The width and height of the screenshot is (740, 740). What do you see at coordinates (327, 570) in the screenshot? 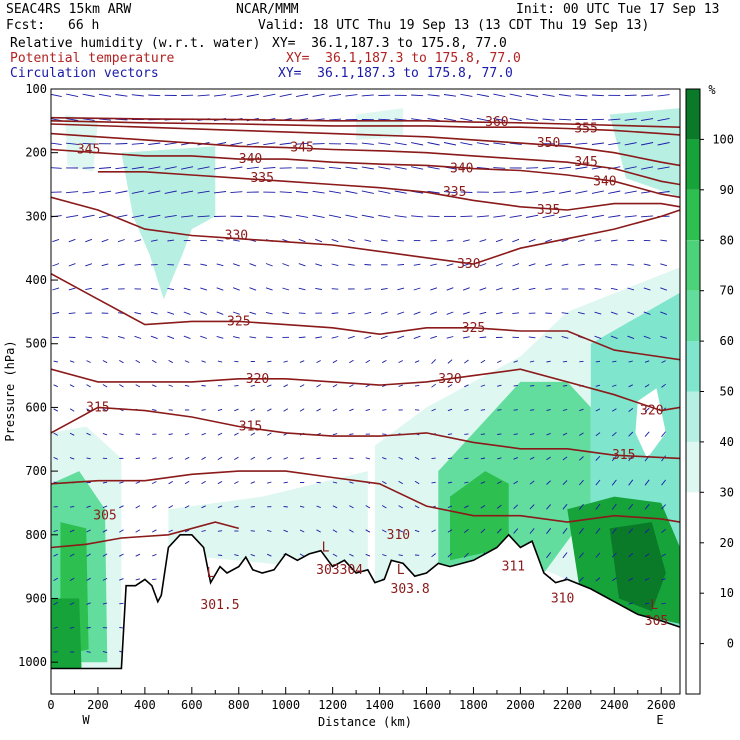
I see `contour-label-26: 303` at bounding box center [327, 570].